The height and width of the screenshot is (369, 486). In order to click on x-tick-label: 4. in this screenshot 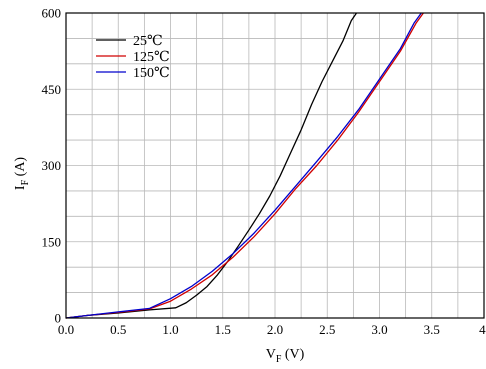, I will do `click(482, 329)`.